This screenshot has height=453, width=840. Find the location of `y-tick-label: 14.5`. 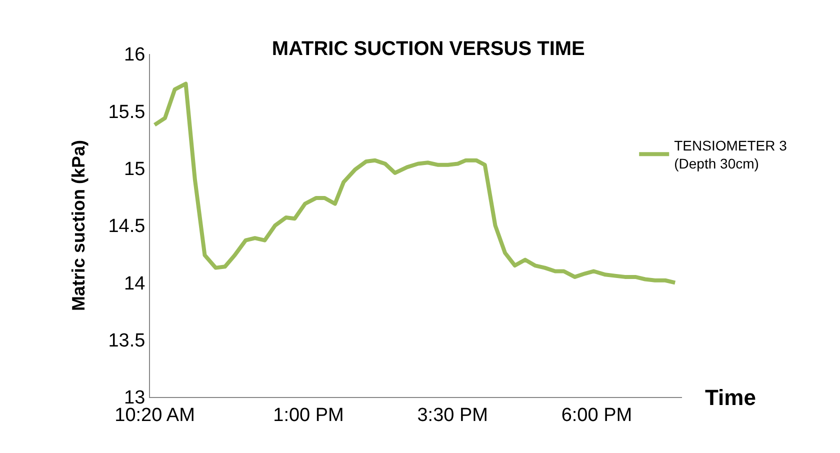

y-tick-label: 14.5 is located at coordinates (127, 227).